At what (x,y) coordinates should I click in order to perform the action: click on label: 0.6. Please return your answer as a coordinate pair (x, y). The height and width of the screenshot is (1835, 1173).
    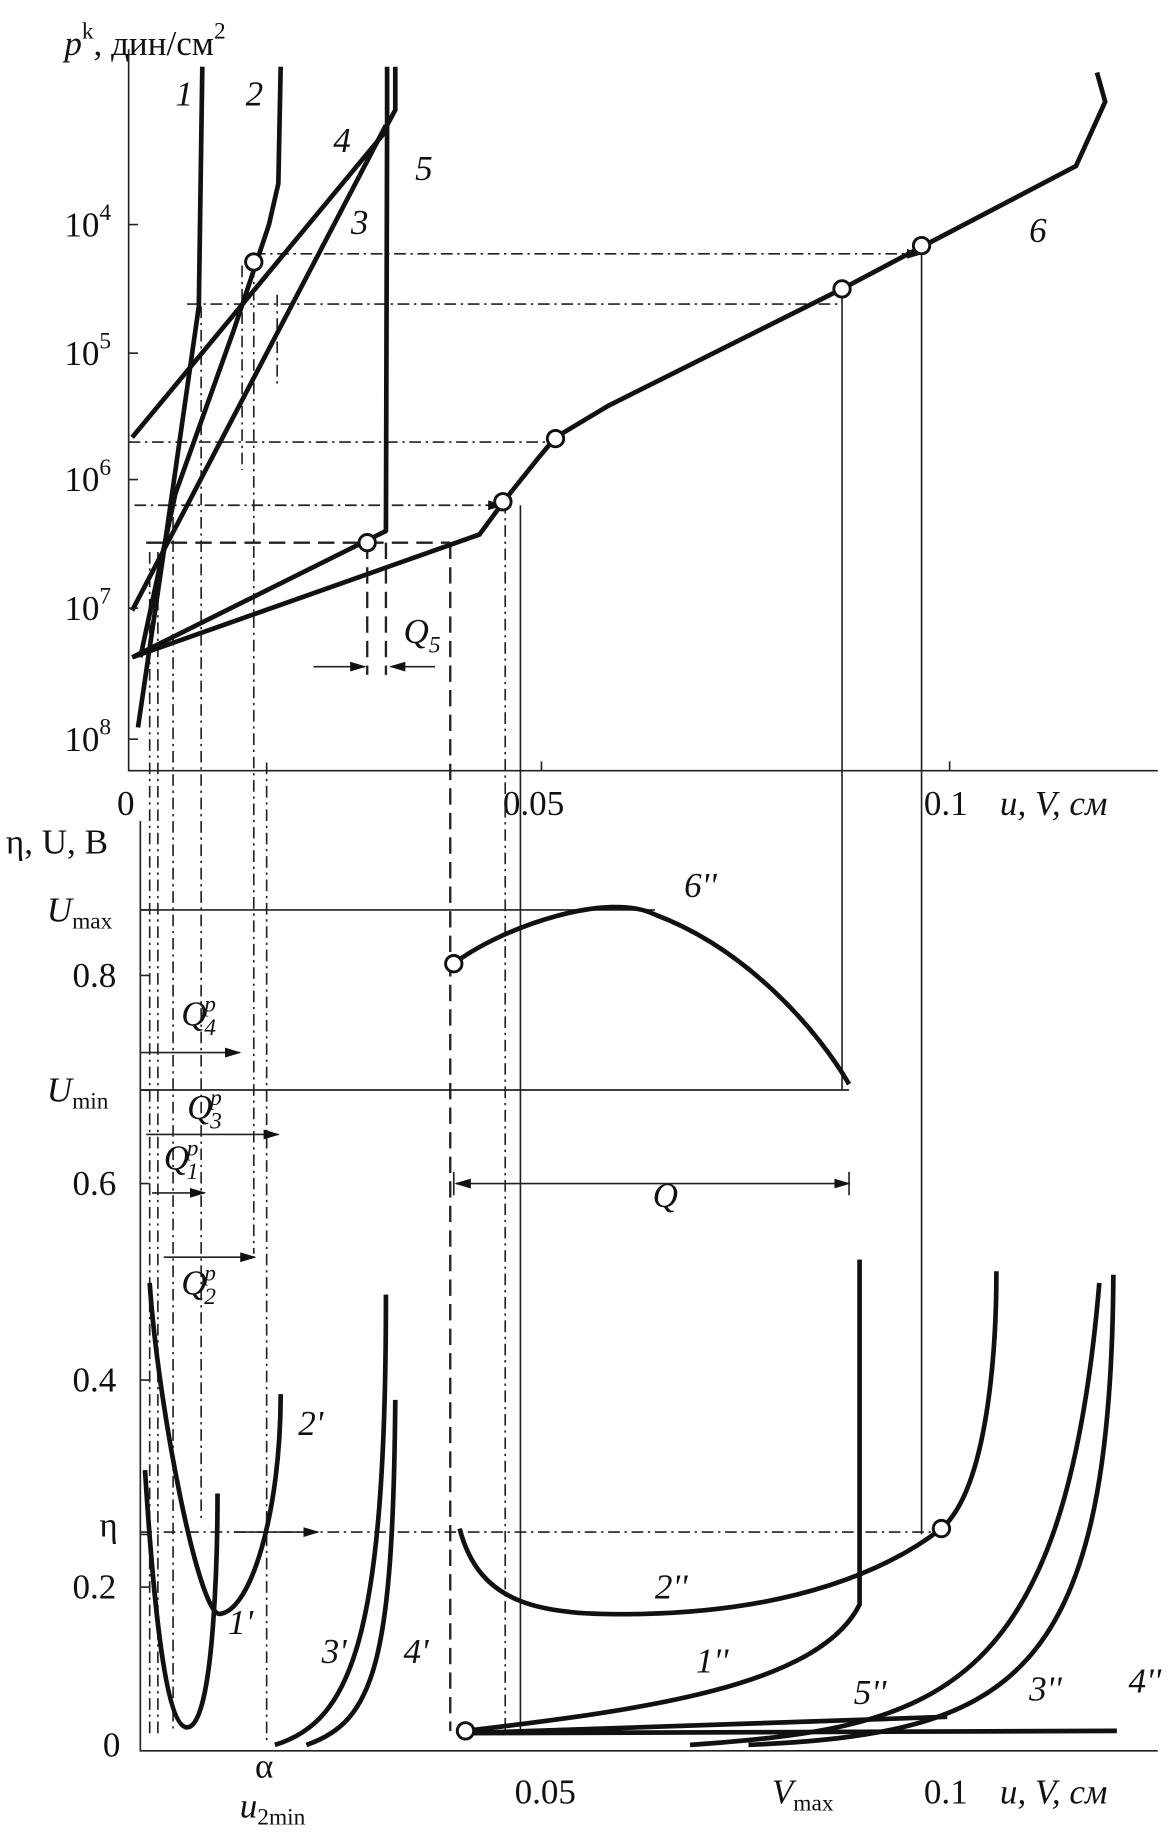
    Looking at the image, I should click on (95, 1183).